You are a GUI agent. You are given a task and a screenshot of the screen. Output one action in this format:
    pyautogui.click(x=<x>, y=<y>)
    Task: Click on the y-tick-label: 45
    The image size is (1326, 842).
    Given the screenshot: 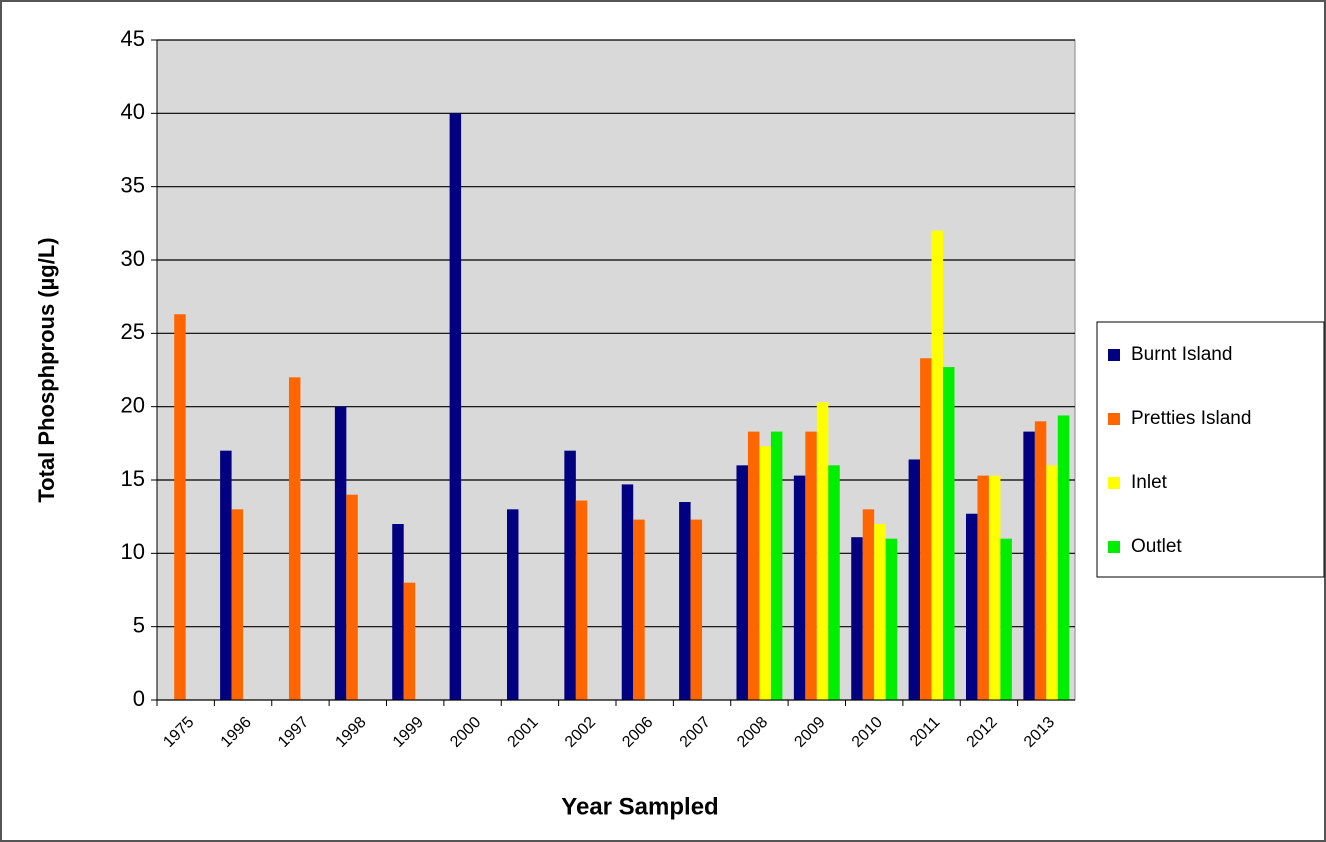 What is the action you would take?
    pyautogui.click(x=133, y=38)
    